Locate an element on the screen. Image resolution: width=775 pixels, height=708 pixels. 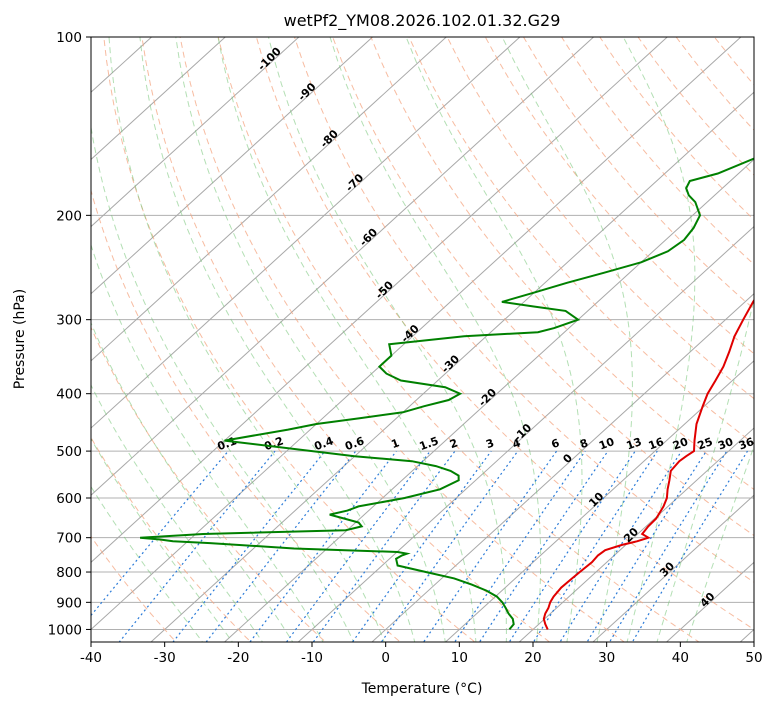
mixing-ratio-label: 8 is located at coordinates (584, 443).